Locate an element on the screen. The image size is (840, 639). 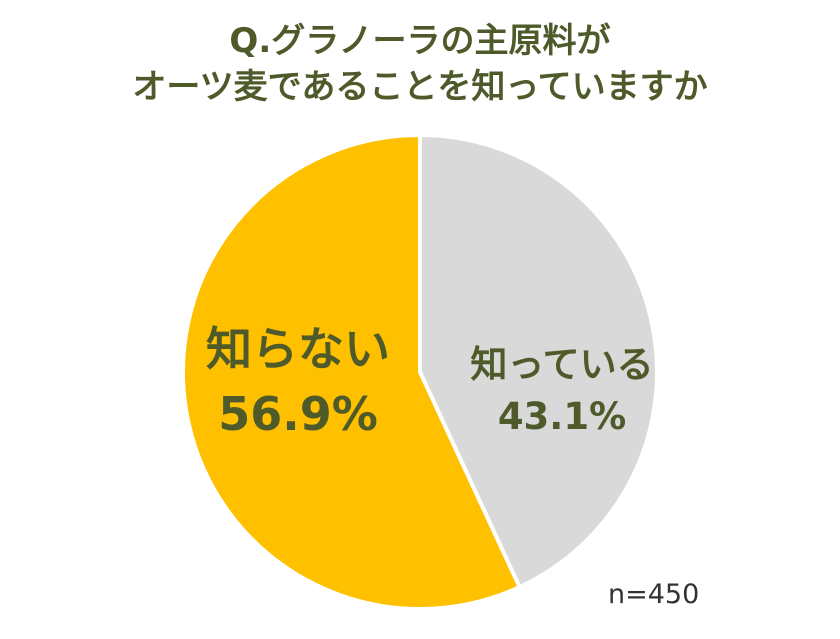
slice-value-known: 43.1% is located at coordinates (562, 416).